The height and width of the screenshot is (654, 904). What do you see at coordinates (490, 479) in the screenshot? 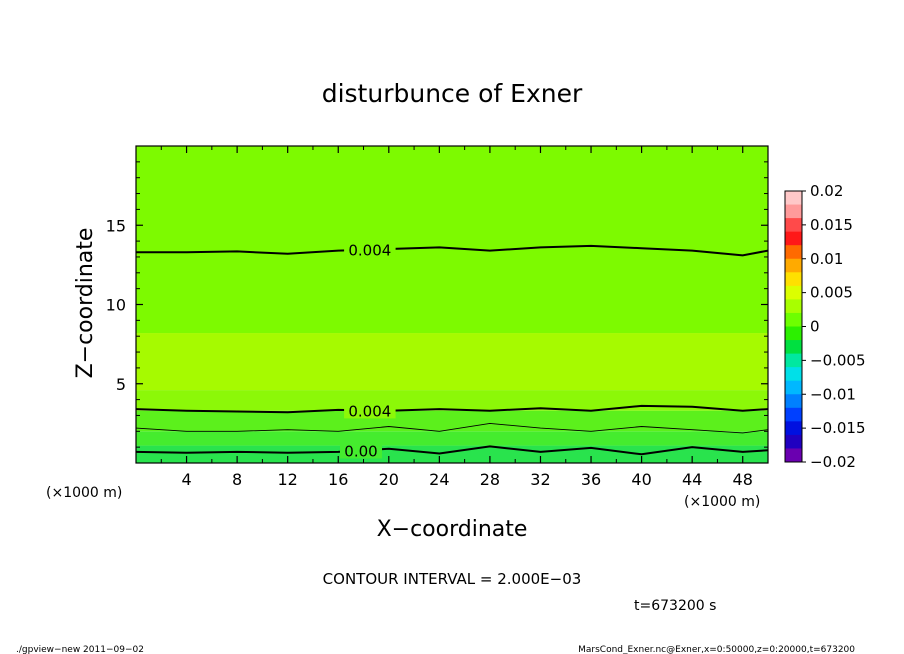
I see `x-tick-label-28: 28` at bounding box center [490, 479].